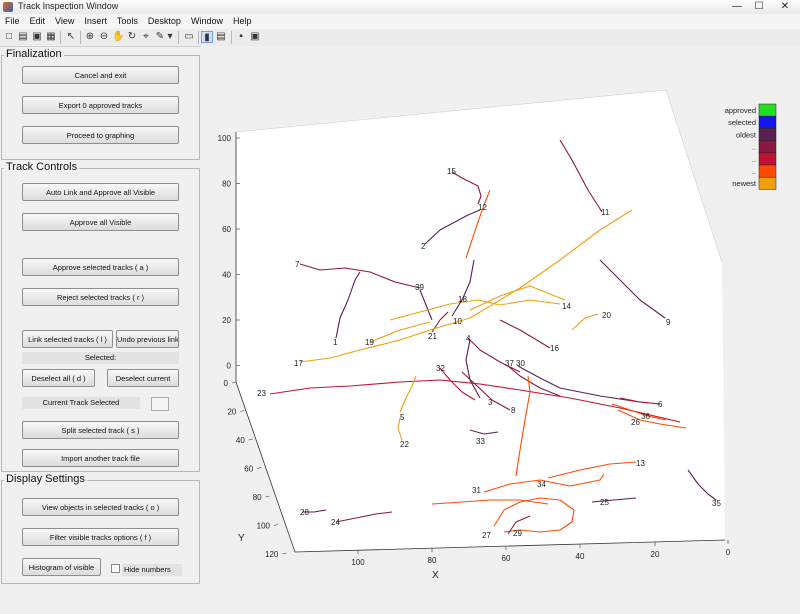 This screenshot has width=800, height=614. What do you see at coordinates (100, 192) in the screenshot?
I see `auto-link-approve-button: Auto Link and Approve all Visible` at bounding box center [100, 192].